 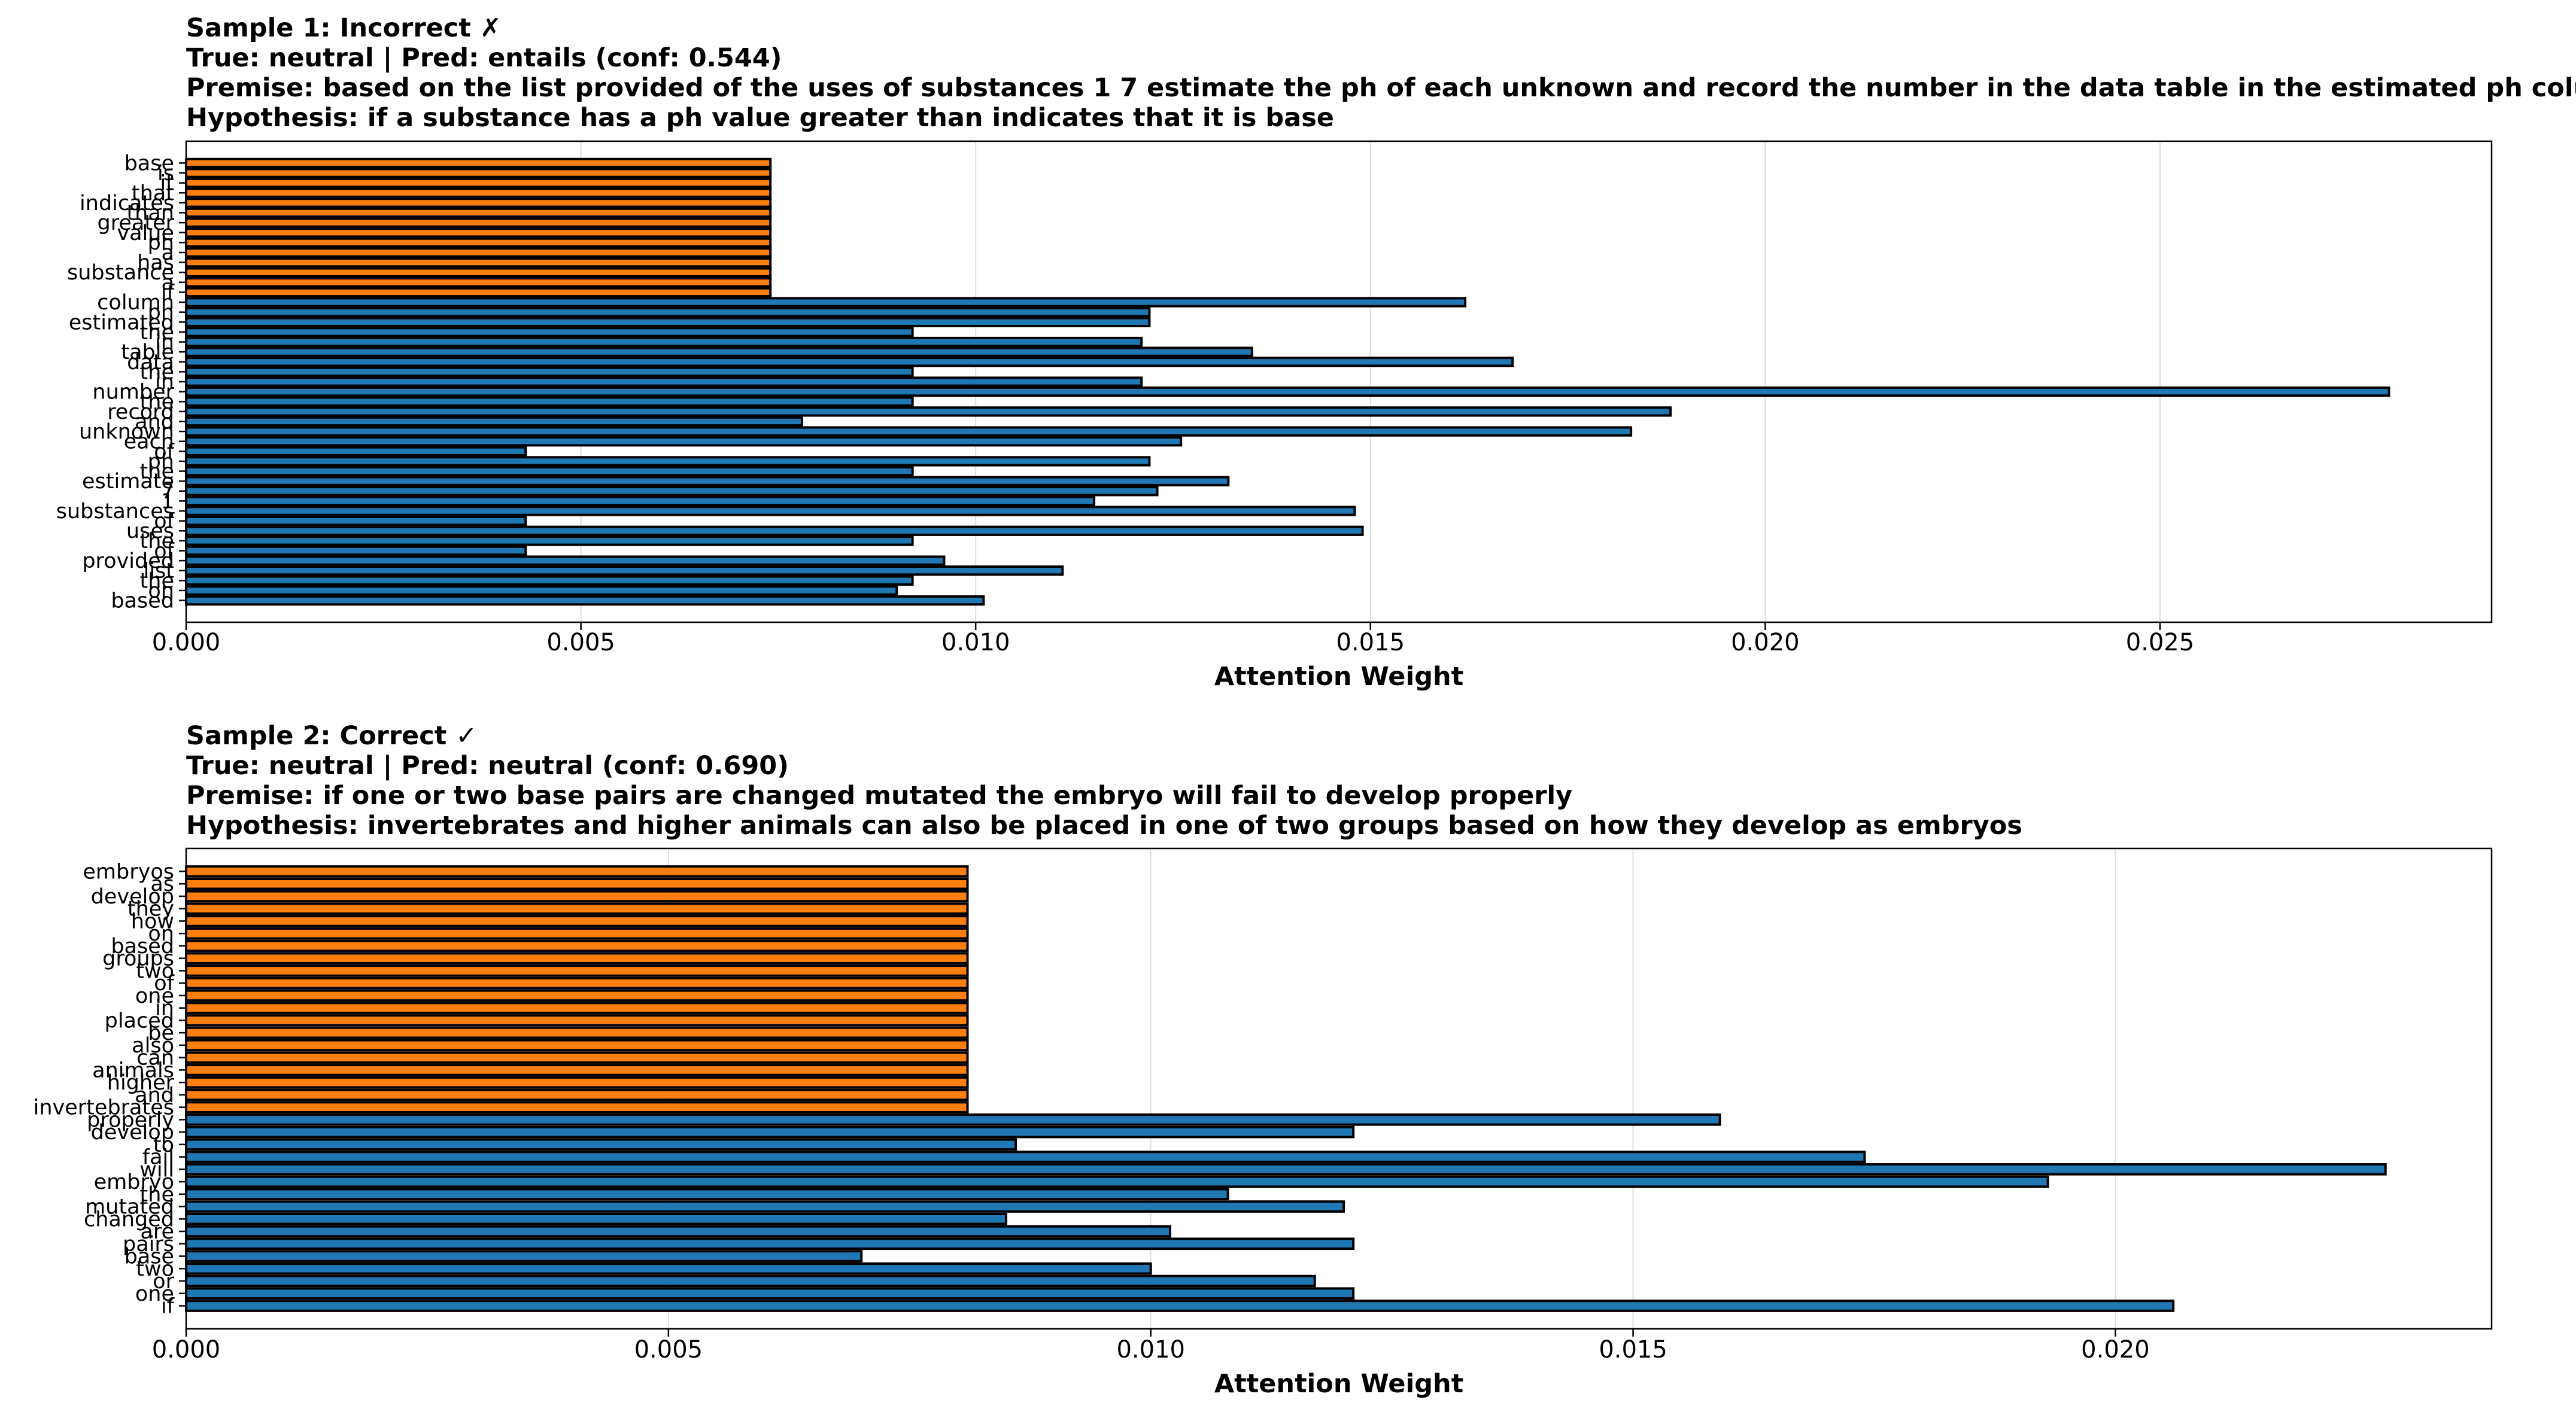 I want to click on y-tick-label: number, so click(x=133, y=393).